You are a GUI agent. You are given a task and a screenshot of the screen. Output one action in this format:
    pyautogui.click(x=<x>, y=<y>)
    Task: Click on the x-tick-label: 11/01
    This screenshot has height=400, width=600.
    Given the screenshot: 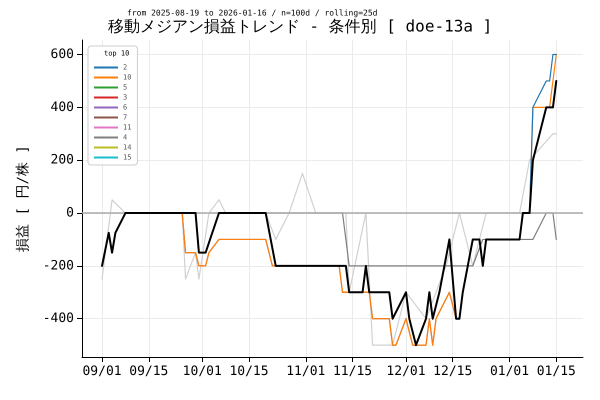 What is the action you would take?
    pyautogui.click(x=306, y=371)
    